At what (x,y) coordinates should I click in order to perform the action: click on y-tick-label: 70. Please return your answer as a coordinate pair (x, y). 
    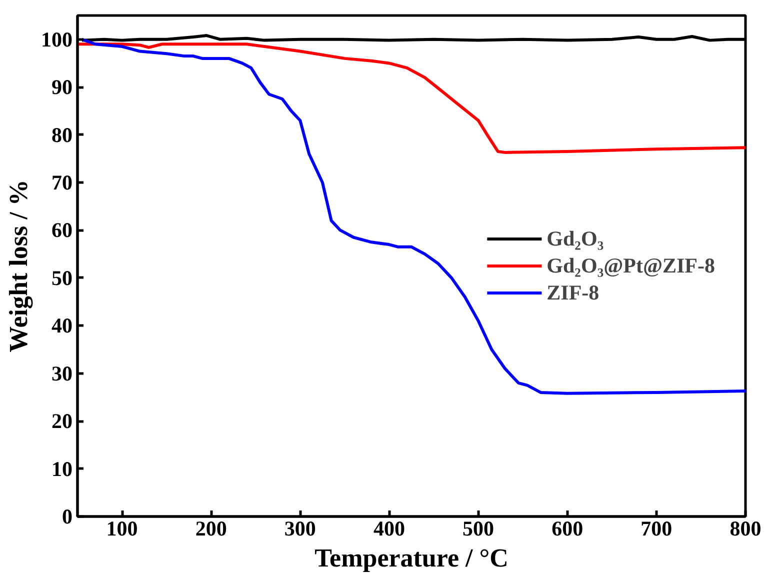
    Looking at the image, I should click on (62, 182).